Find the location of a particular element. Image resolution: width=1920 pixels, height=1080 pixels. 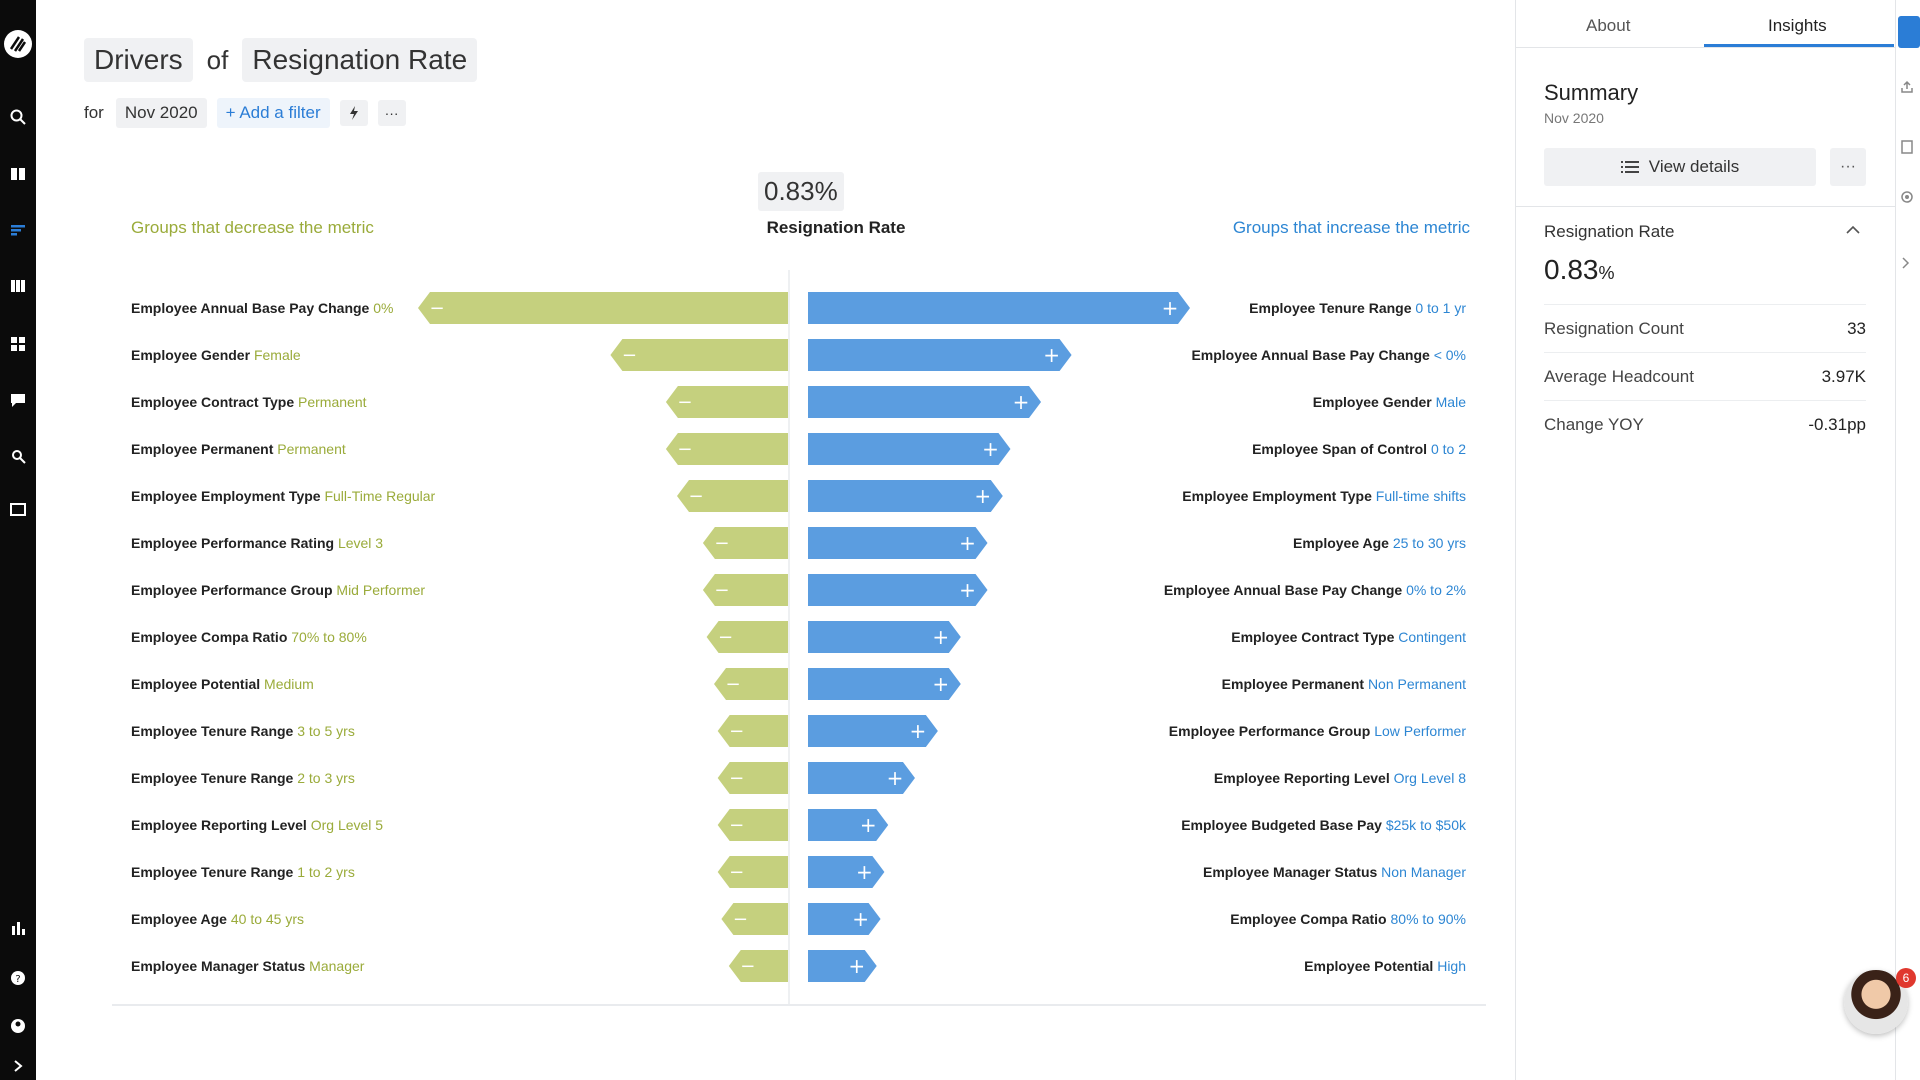

stat-row: Resignation Count 33 is located at coordinates (1705, 328).